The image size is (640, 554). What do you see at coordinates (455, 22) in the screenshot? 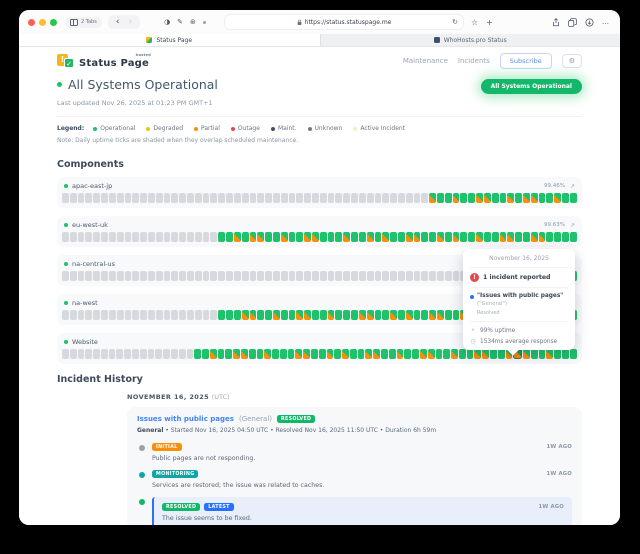
I see `reload-icon: ↻` at bounding box center [455, 22].